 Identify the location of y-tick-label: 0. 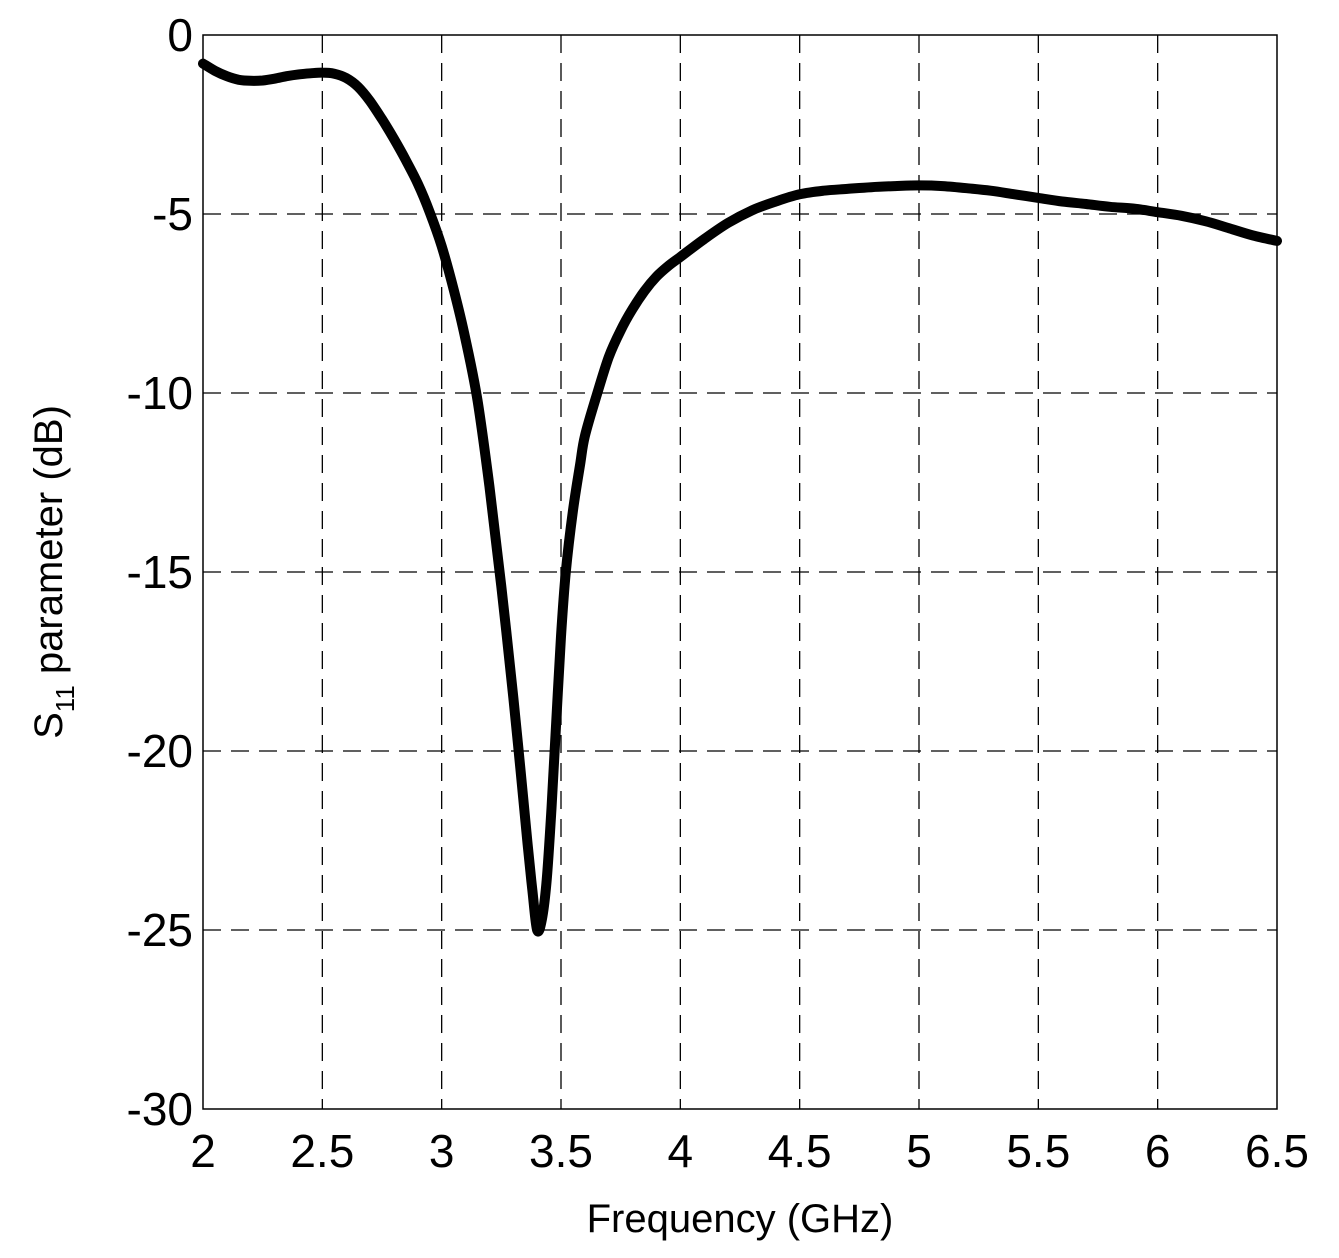
(180, 35).